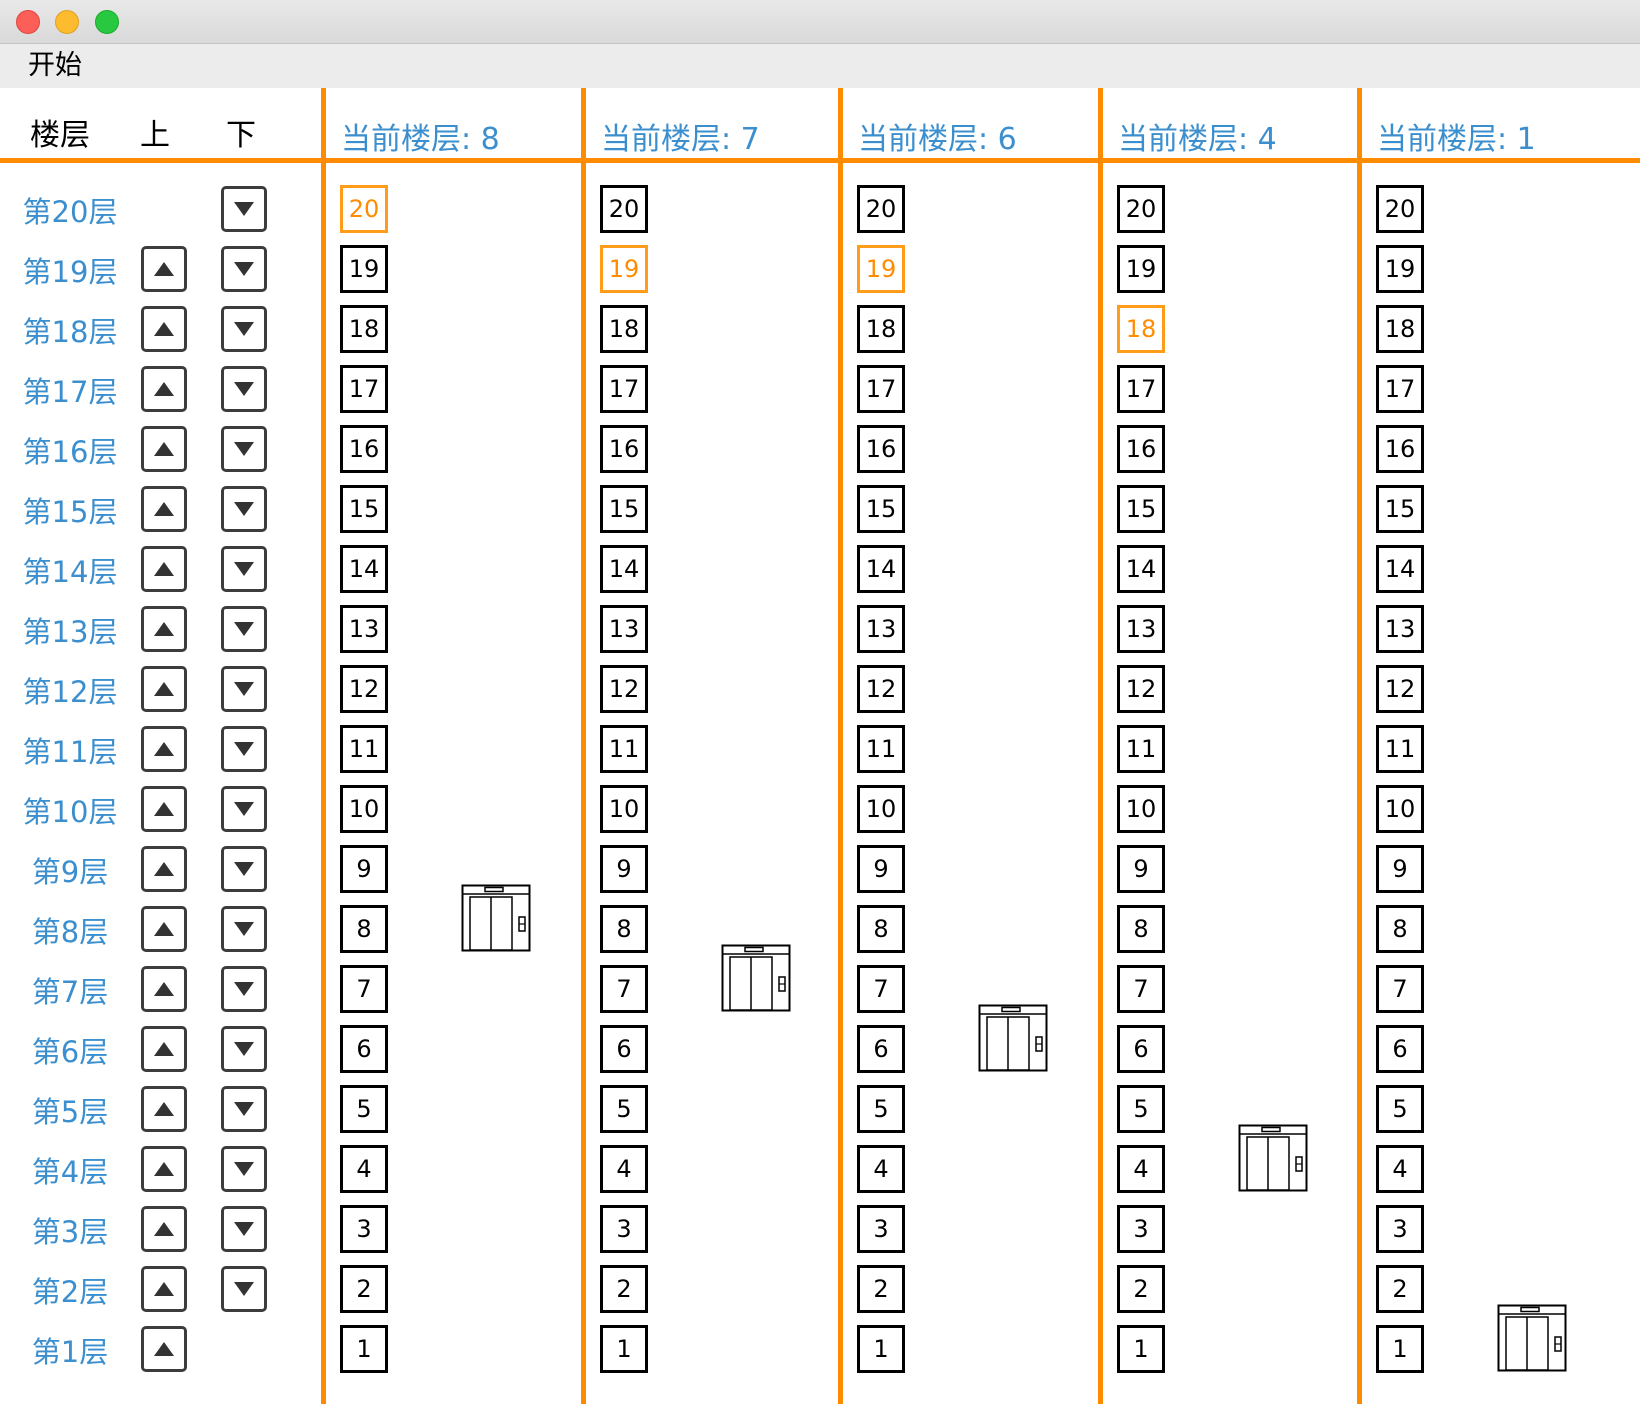 Image resolution: width=1640 pixels, height=1404 pixels. What do you see at coordinates (28, 22) in the screenshot?
I see `close-window-button` at bounding box center [28, 22].